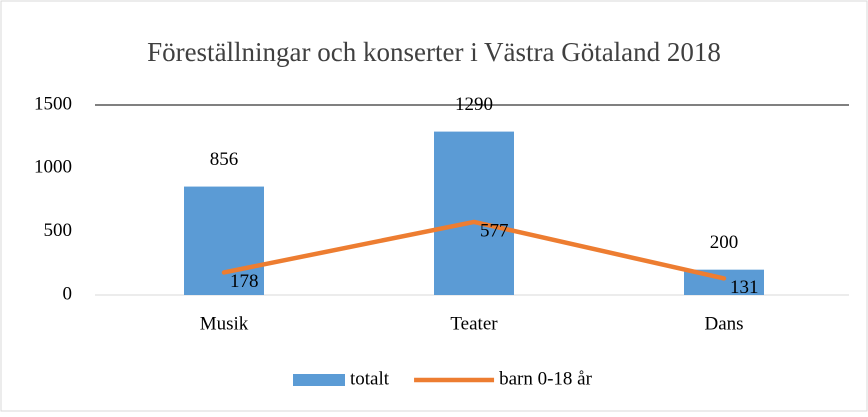 This screenshot has width=868, height=417. Describe the element at coordinates (53, 103) in the screenshot. I see `y-tick-label: 1500` at that location.